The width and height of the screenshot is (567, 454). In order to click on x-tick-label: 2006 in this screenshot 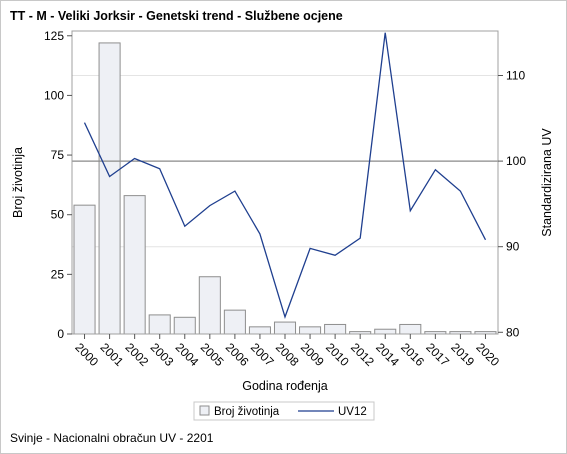, I will do `click(237, 354)`.